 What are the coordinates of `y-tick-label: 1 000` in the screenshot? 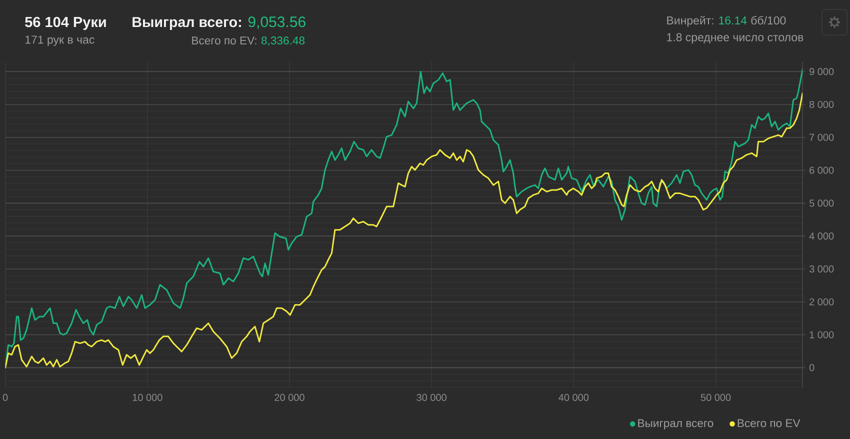 It's located at (822, 334).